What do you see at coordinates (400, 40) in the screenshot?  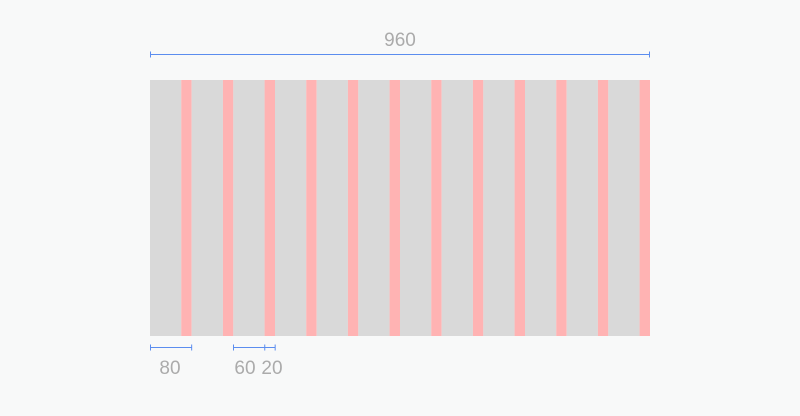 I see `total-width-label: 960` at bounding box center [400, 40].